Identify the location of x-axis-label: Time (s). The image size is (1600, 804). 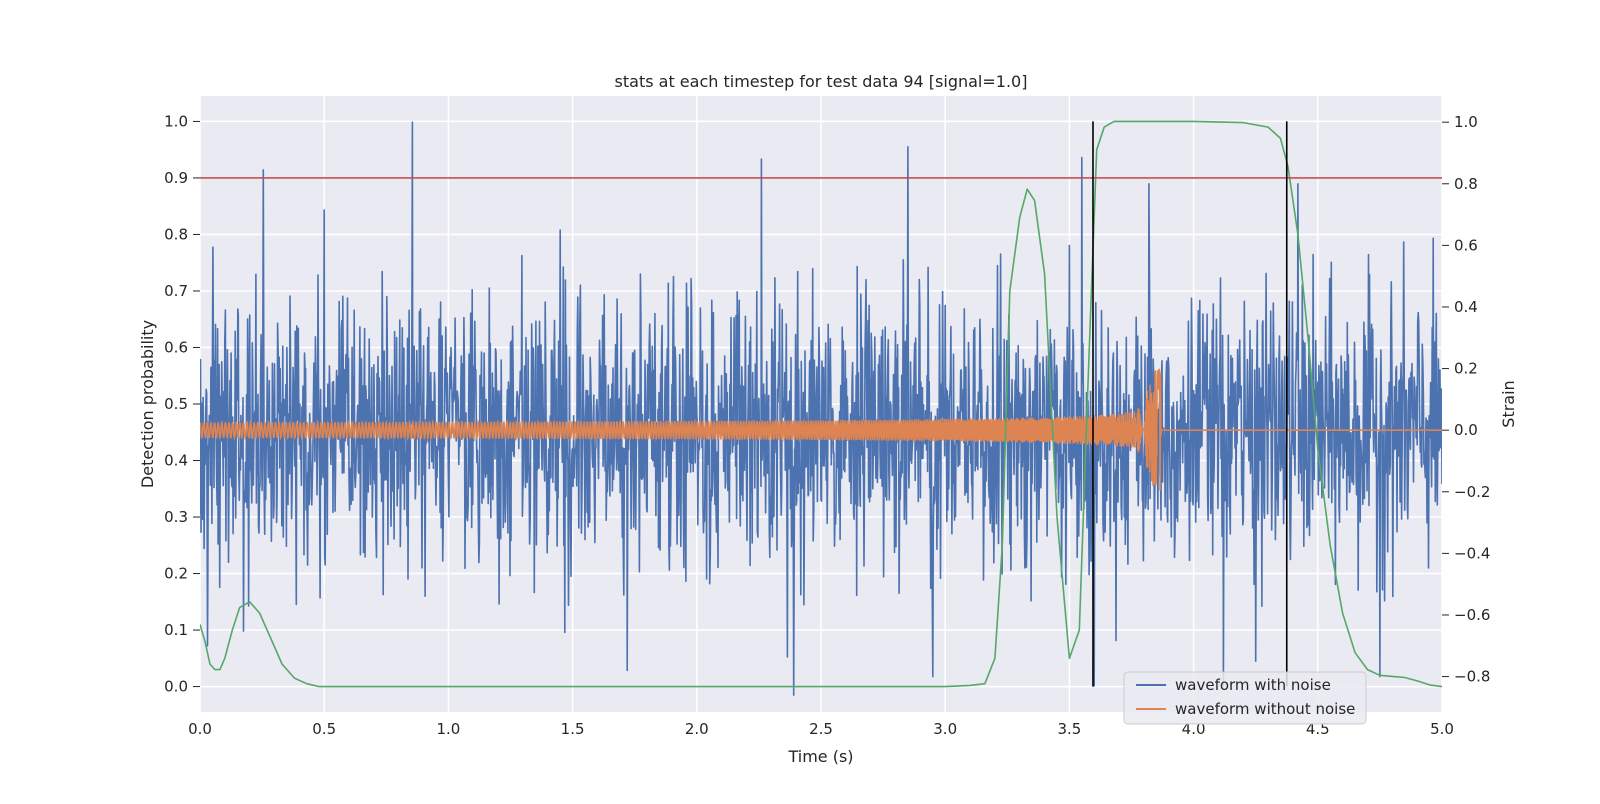
(820, 756).